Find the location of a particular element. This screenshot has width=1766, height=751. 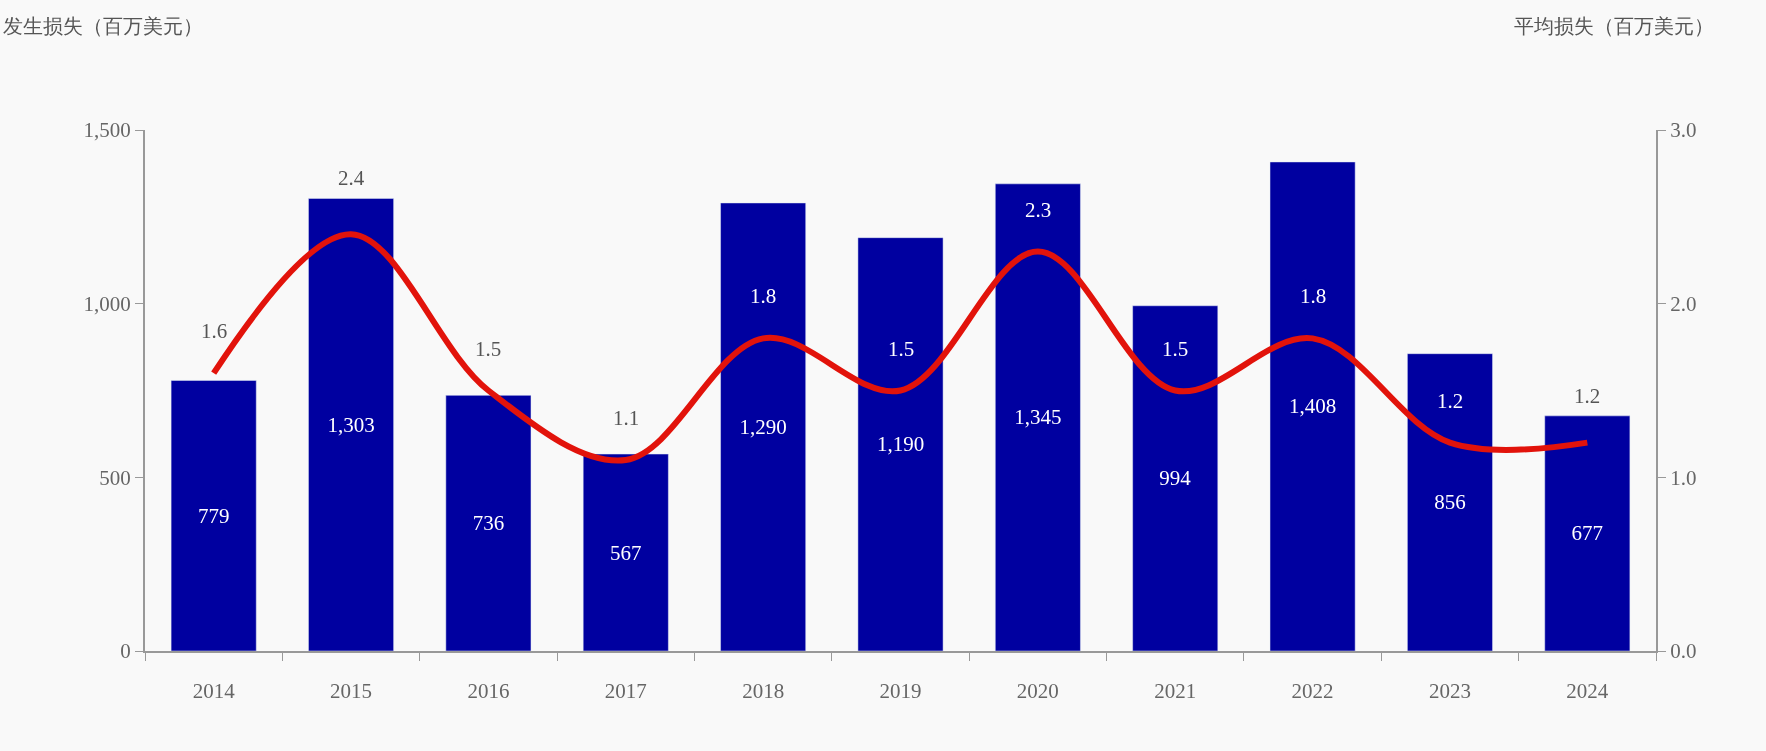

data-label: 567 is located at coordinates (626, 552).